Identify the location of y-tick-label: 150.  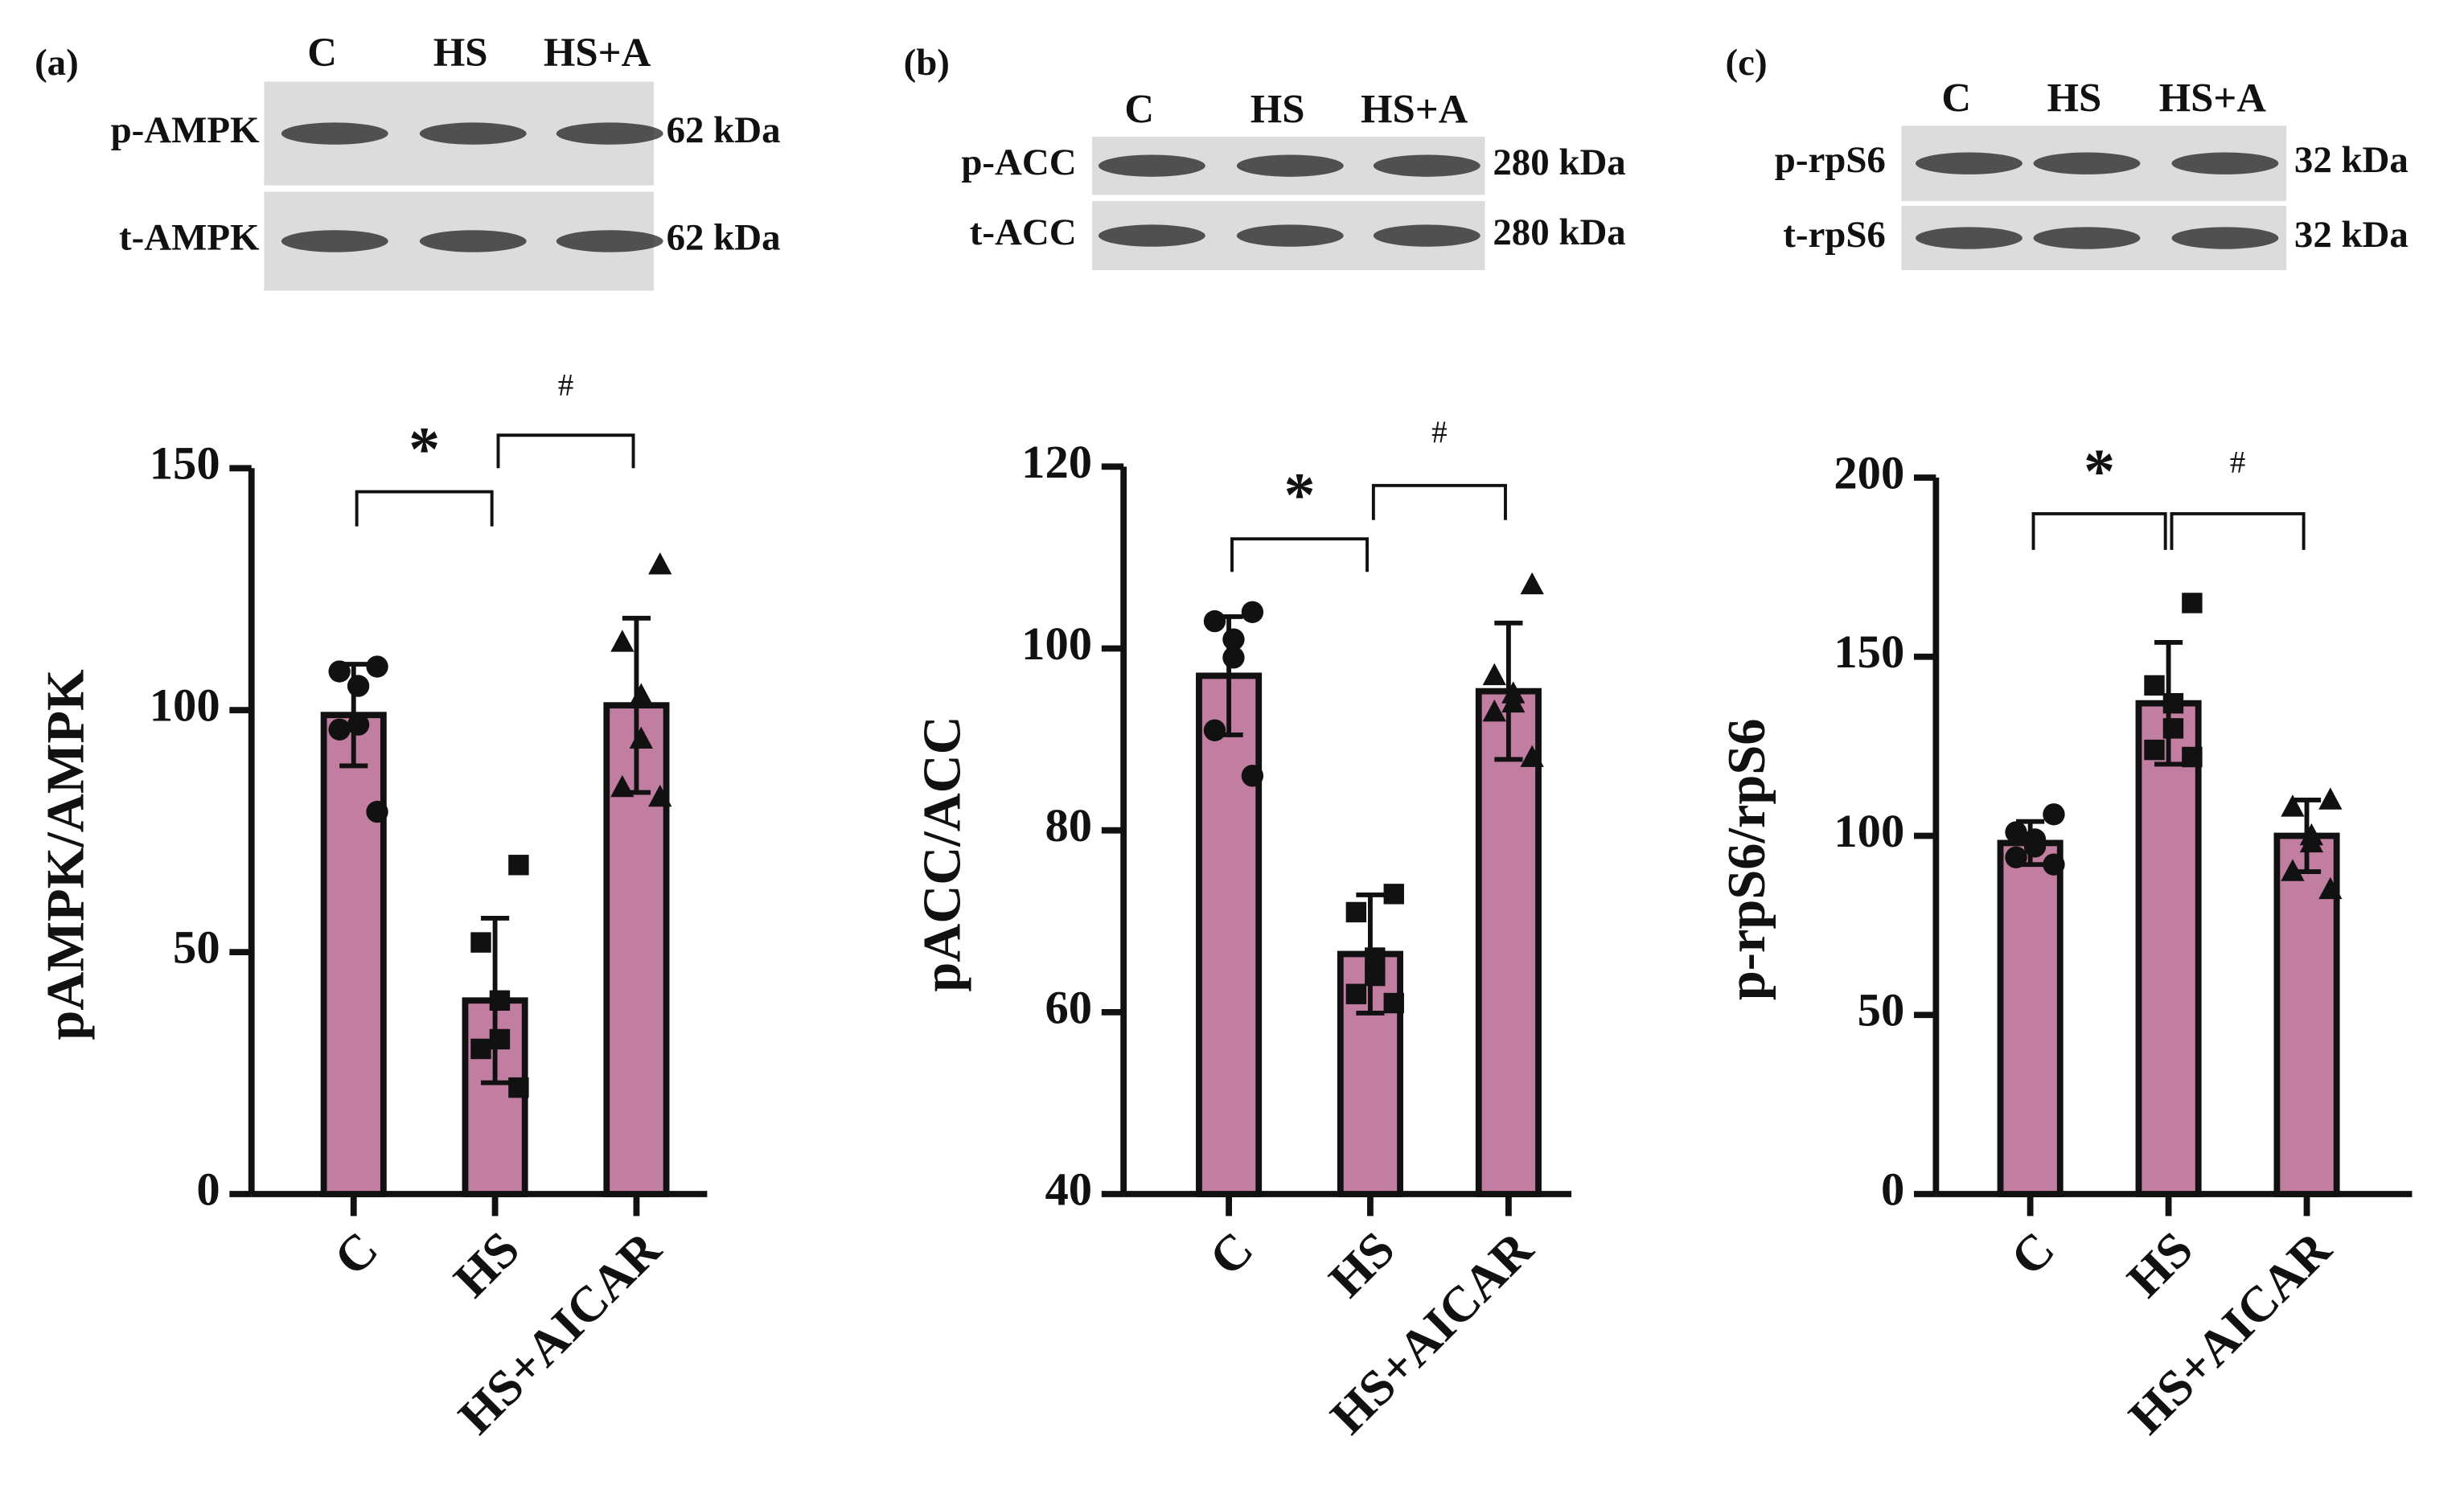
(185, 463).